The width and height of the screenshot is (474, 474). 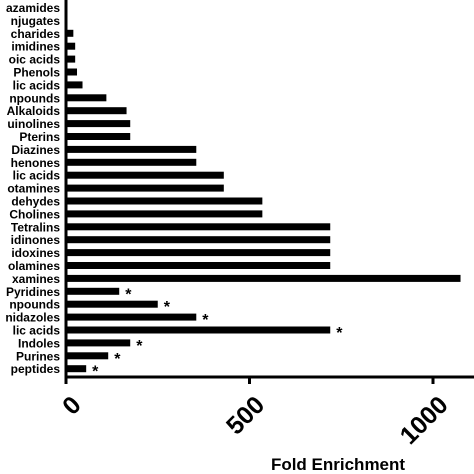 I want to click on category-label: charides, so click(x=36, y=34).